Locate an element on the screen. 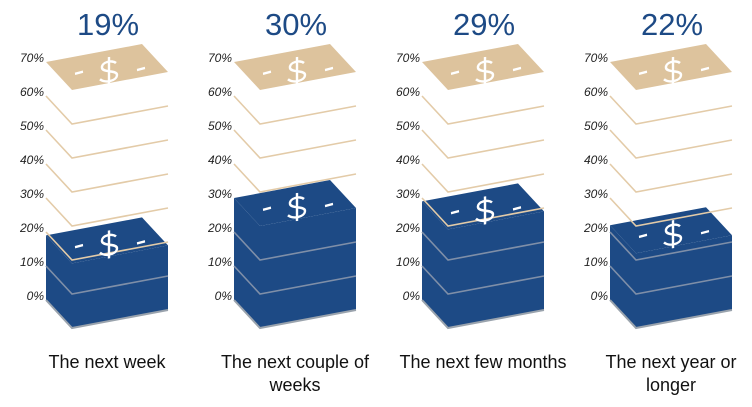 The image size is (752, 407). category-label: The next week is located at coordinates (107, 362).